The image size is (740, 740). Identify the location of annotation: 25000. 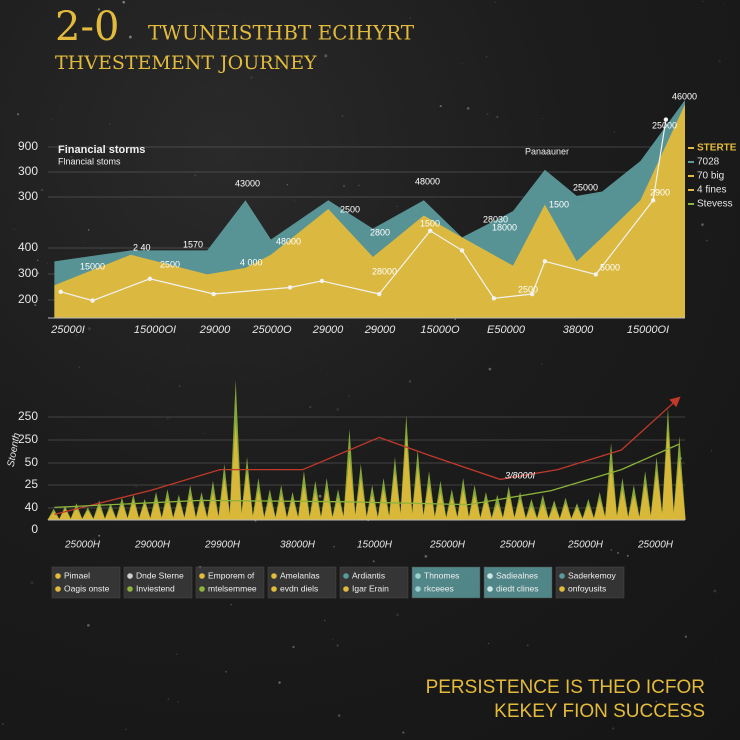
(664, 125).